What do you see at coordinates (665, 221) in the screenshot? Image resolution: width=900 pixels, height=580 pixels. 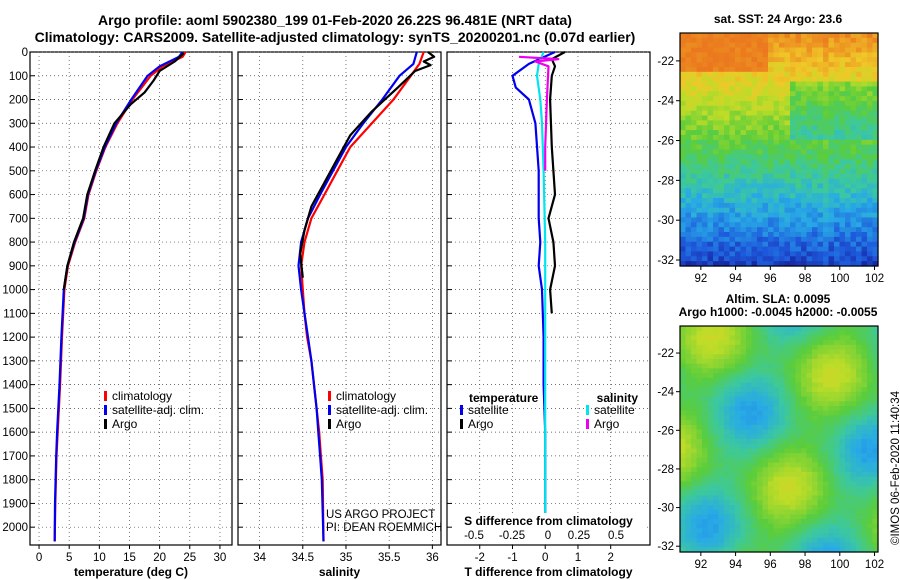 I see `map-y-tick-label: -30` at bounding box center [665, 221].